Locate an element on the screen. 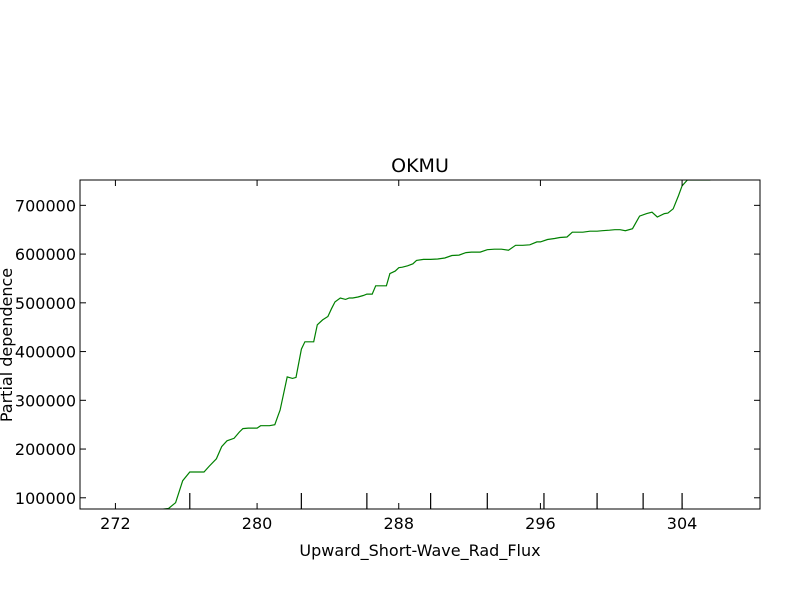 Image resolution: width=800 pixels, height=600 pixels. x-tick-label: 280 is located at coordinates (257, 523).